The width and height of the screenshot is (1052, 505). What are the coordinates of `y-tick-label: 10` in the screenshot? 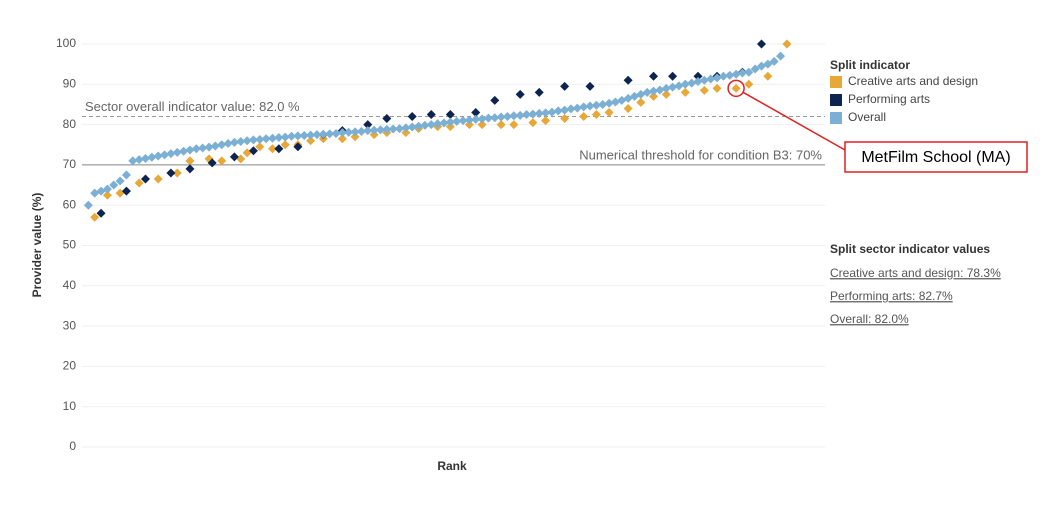 It's located at (70, 406).